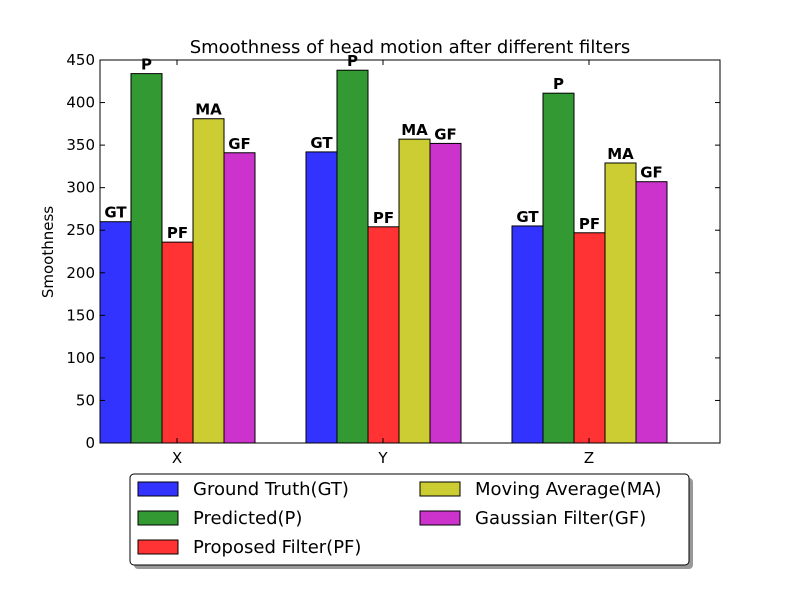 The height and width of the screenshot is (600, 800). What do you see at coordinates (383, 335) in the screenshot?
I see `bar-pf-y` at bounding box center [383, 335].